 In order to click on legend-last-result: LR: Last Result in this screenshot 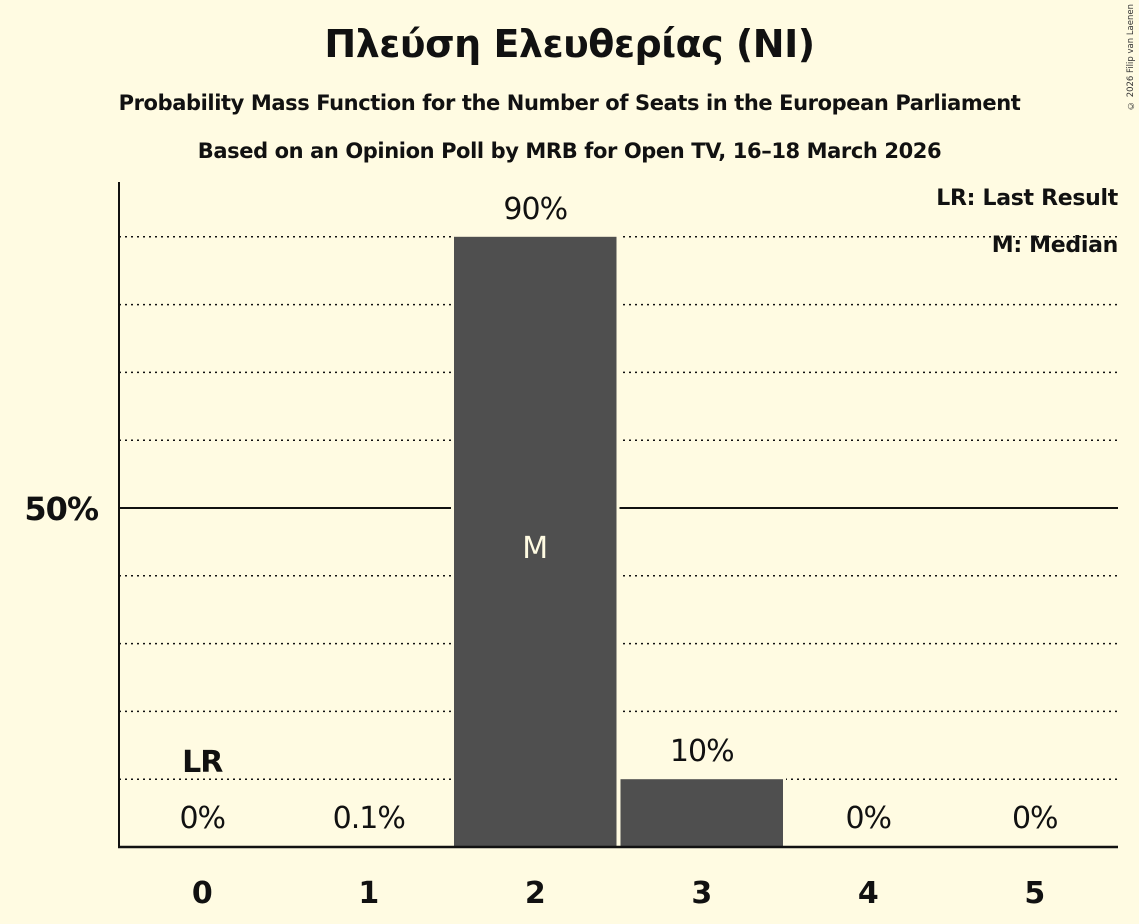, I will do `click(1027, 198)`.